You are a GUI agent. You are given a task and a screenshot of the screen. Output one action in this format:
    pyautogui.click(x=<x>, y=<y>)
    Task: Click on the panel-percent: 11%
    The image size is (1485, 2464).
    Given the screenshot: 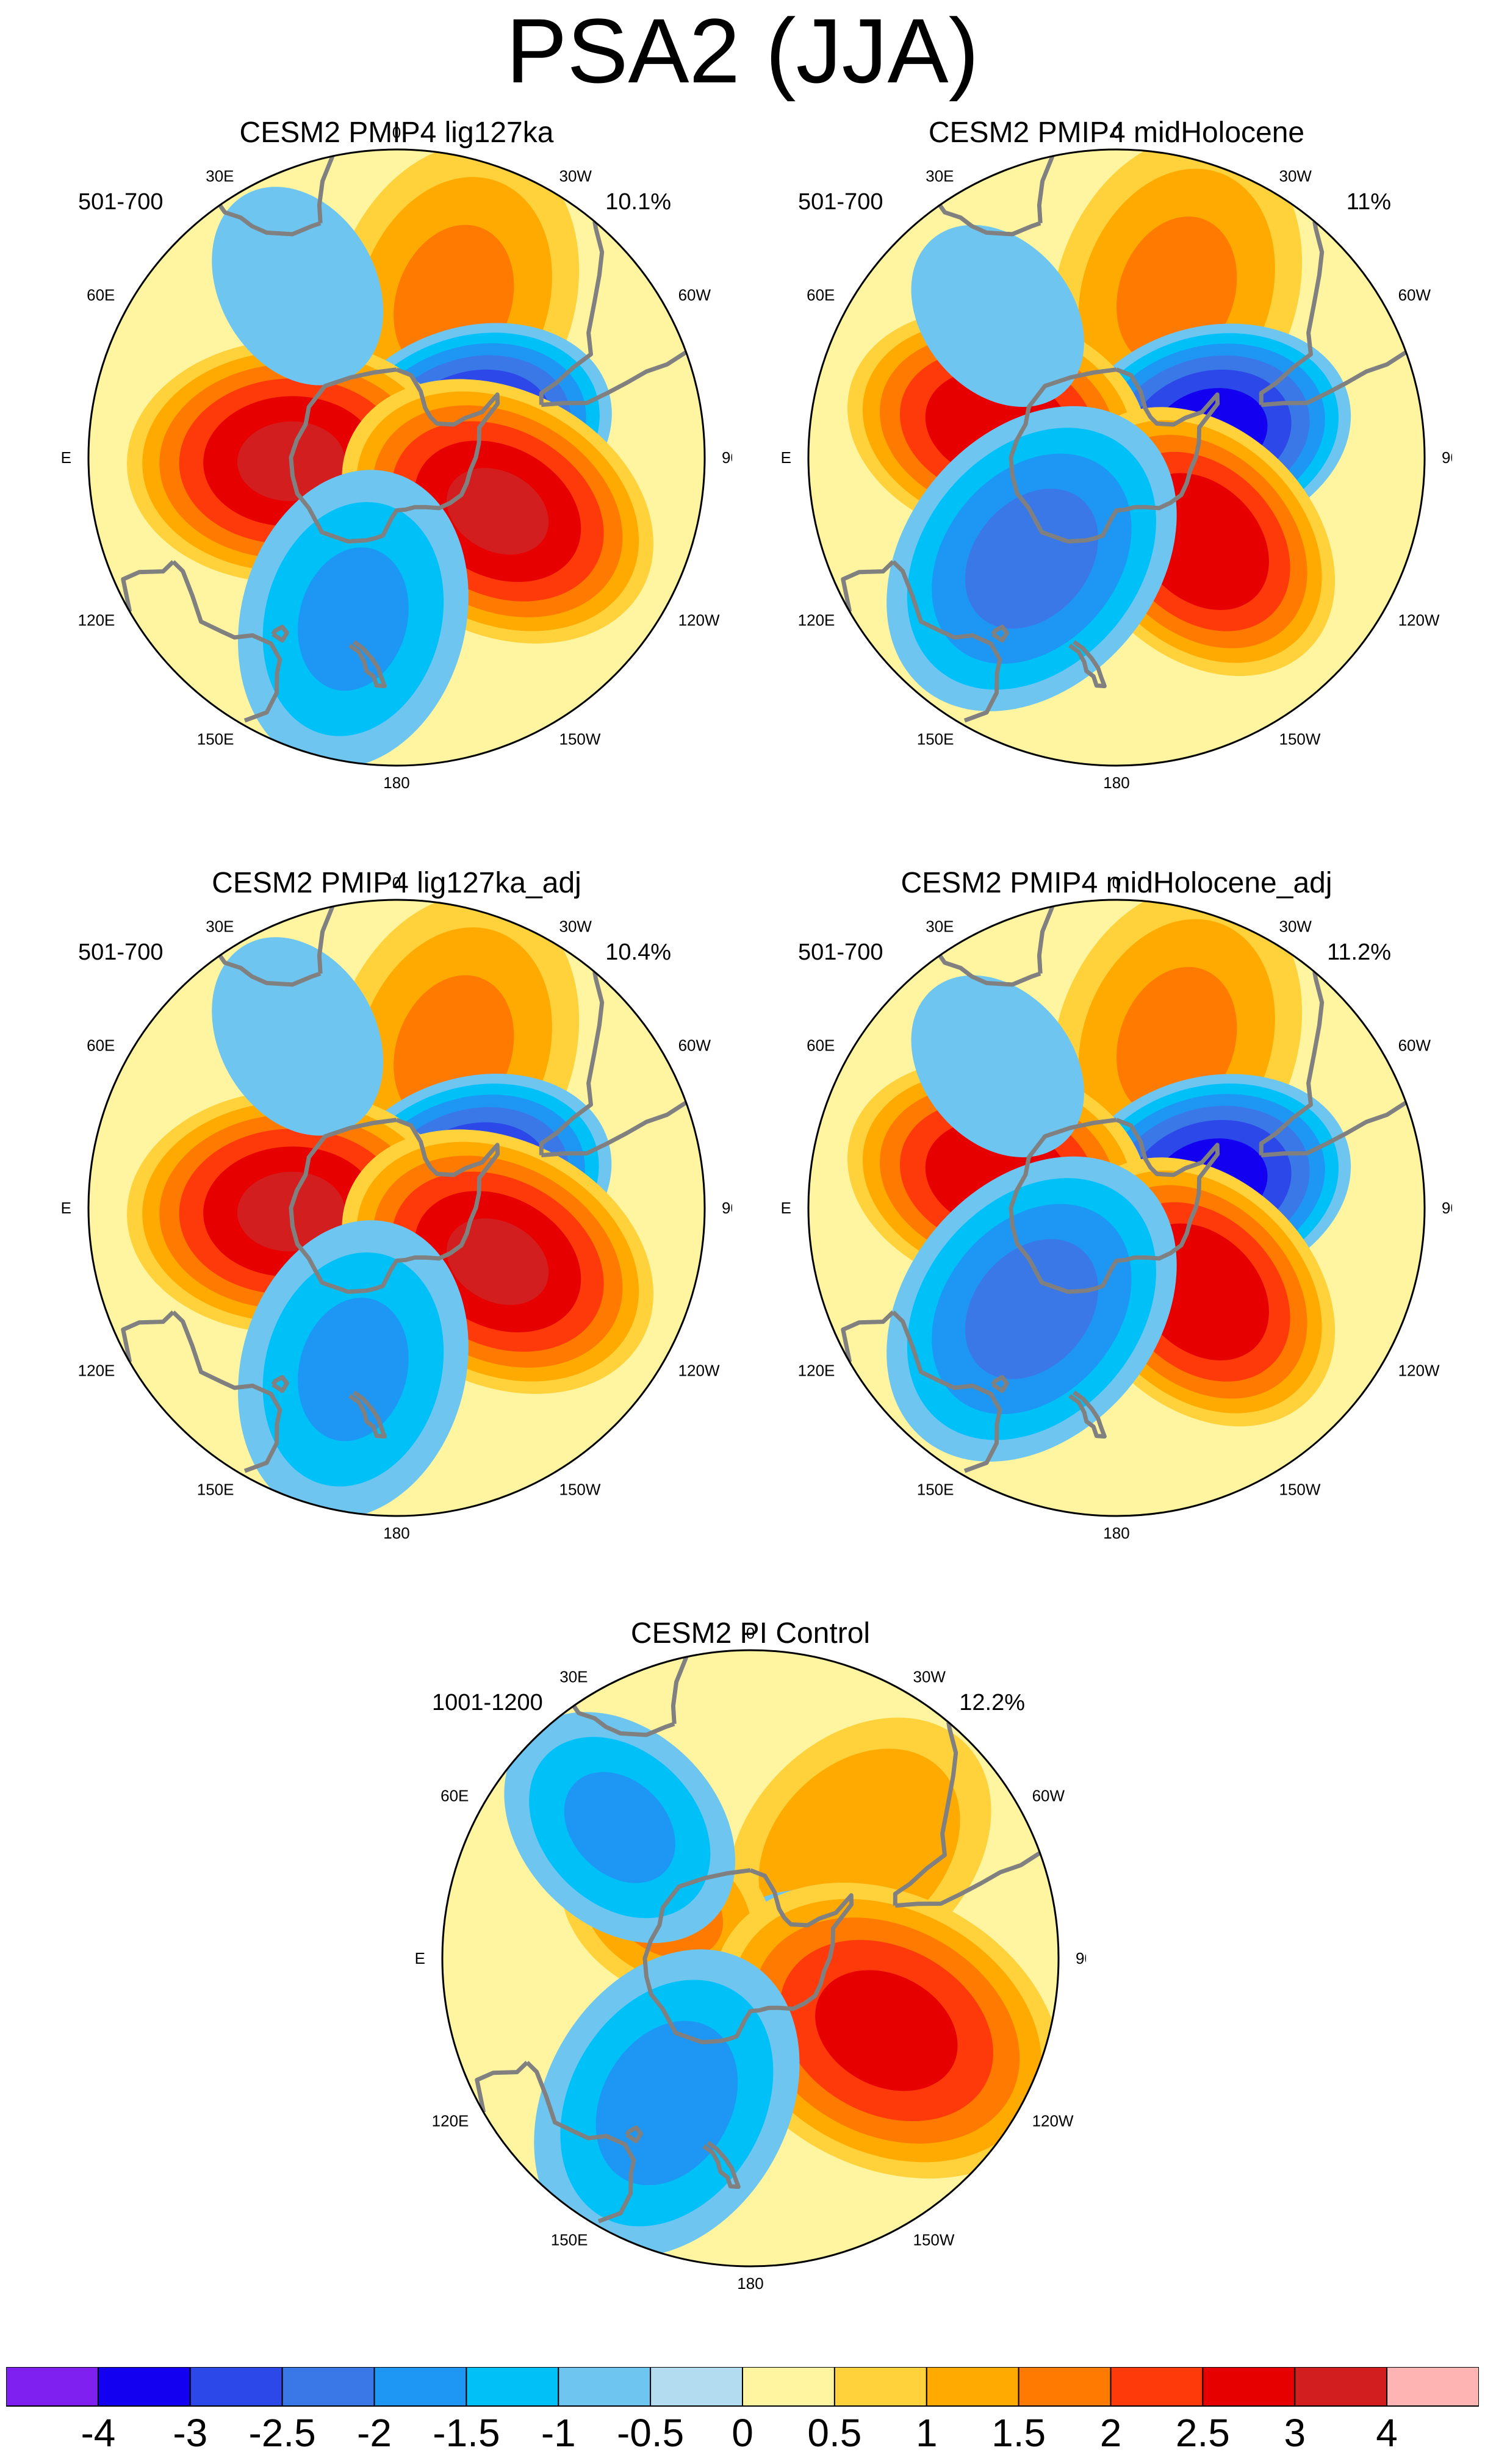 What is the action you would take?
    pyautogui.click(x=1368, y=202)
    